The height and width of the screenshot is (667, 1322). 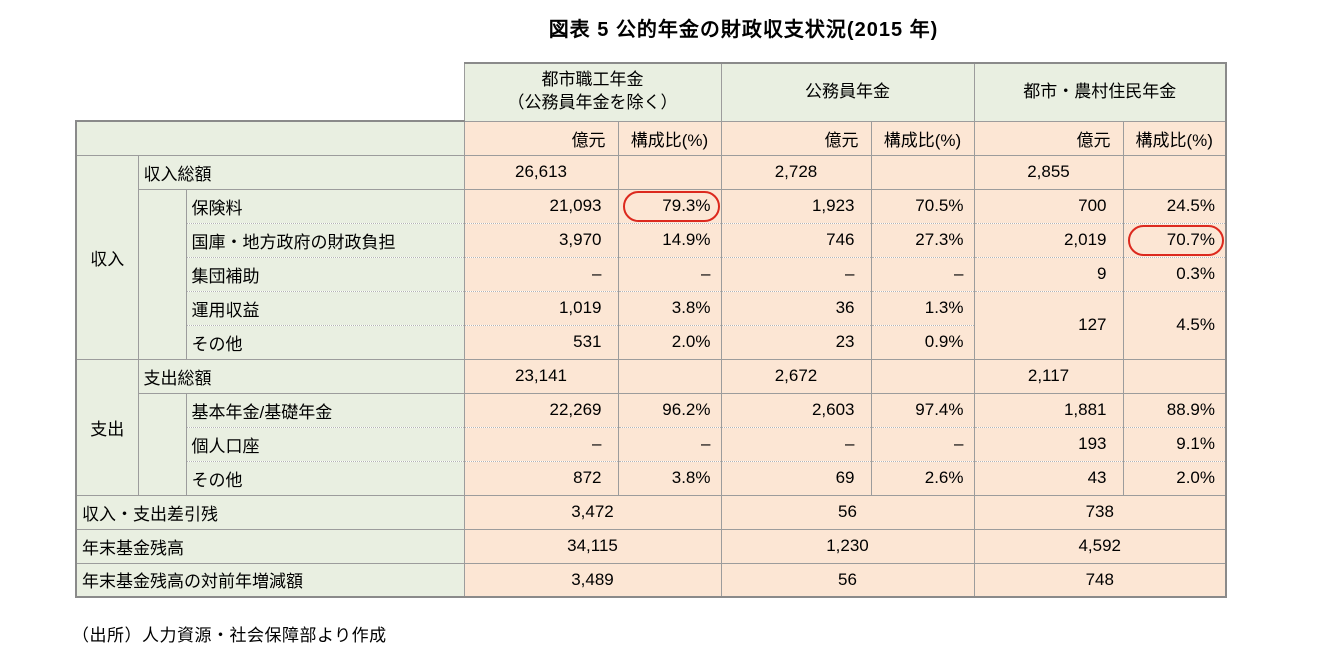 I want to click on expense-other-label: その他, so click(x=324, y=477).